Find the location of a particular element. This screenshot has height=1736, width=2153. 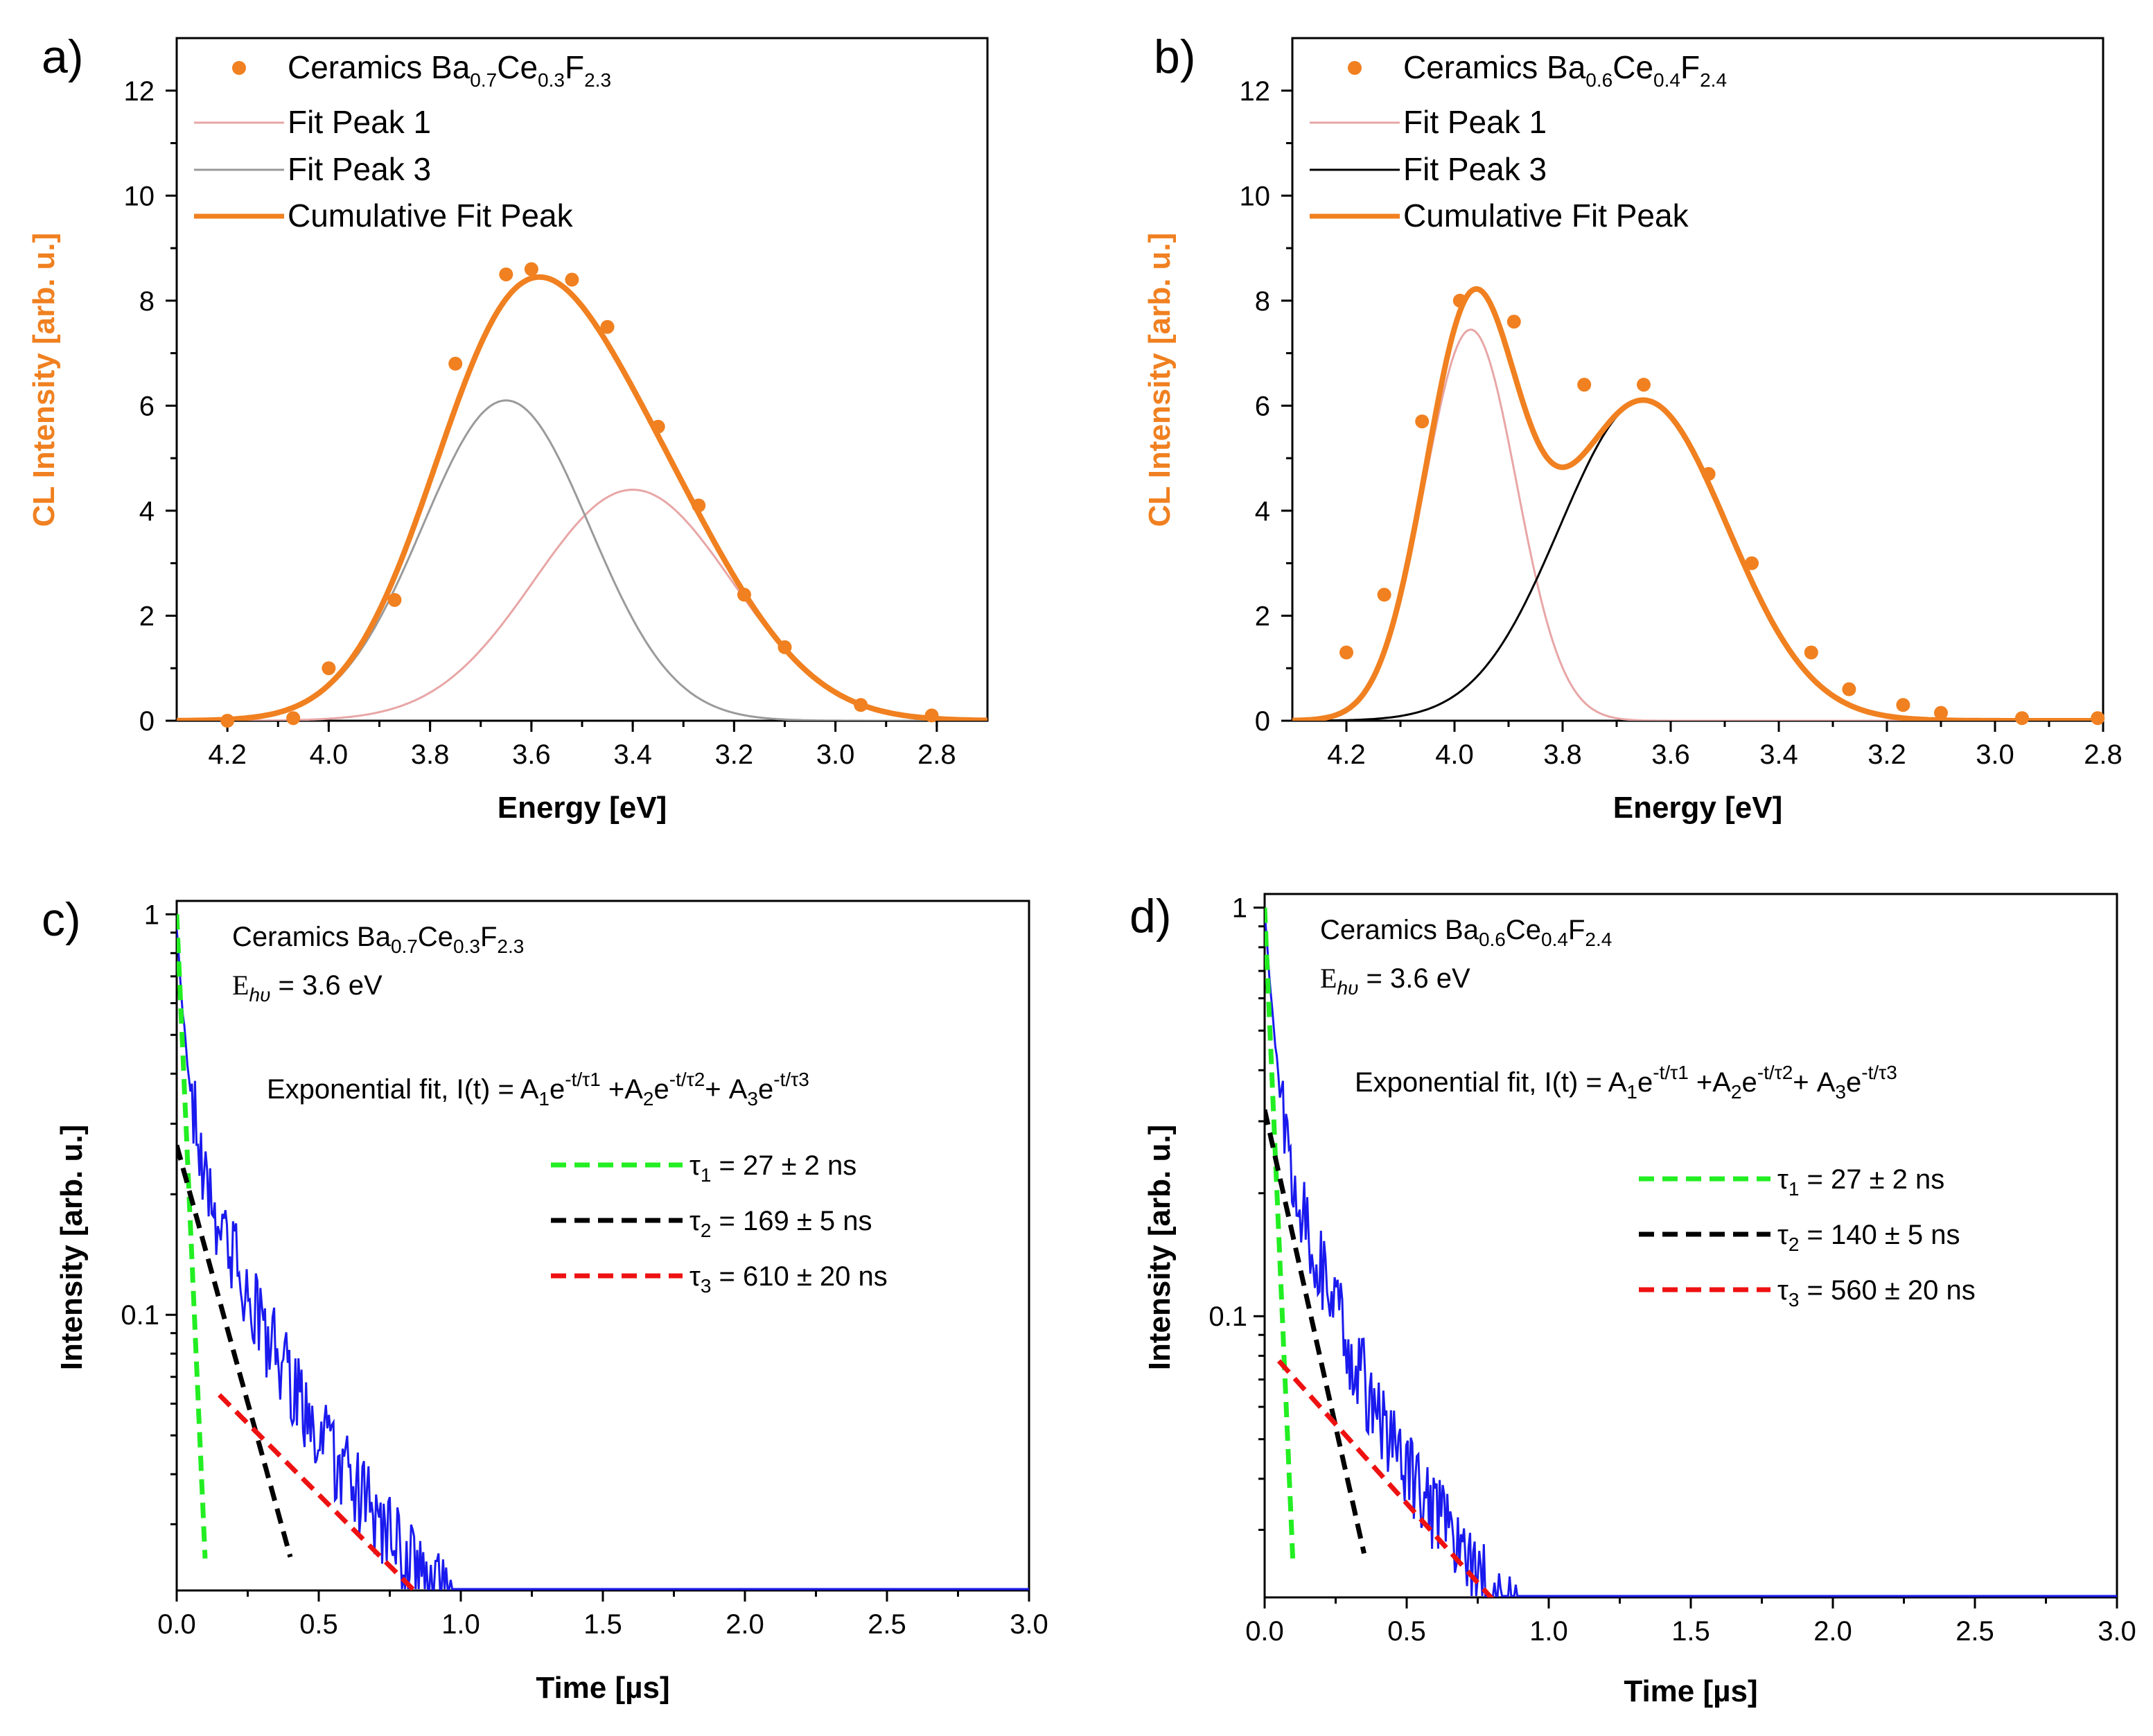

legend-label-tau2: τ2 = 140 ± 5 ns is located at coordinates (1868, 1237).